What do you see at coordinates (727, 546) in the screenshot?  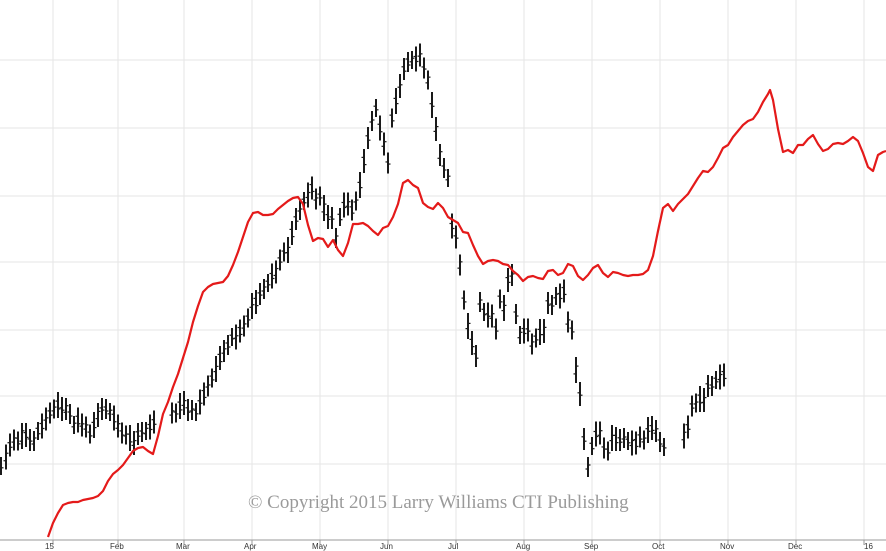 I see `x-axis-tick-label: Nov` at bounding box center [727, 546].